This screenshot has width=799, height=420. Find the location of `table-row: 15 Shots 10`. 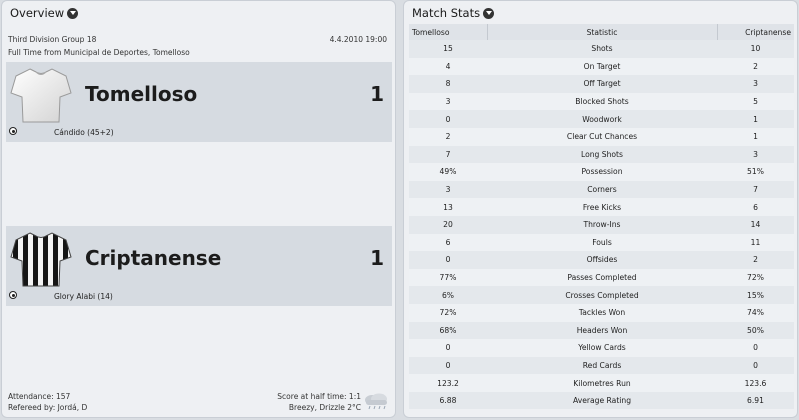

table-row: 15 Shots 10 is located at coordinates (601, 49).